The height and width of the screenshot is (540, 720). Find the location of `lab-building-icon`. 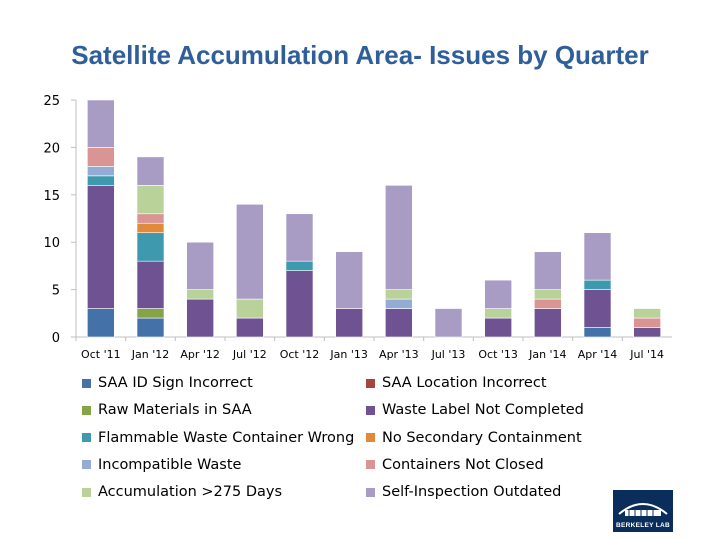

lab-building-icon is located at coordinates (643, 509).